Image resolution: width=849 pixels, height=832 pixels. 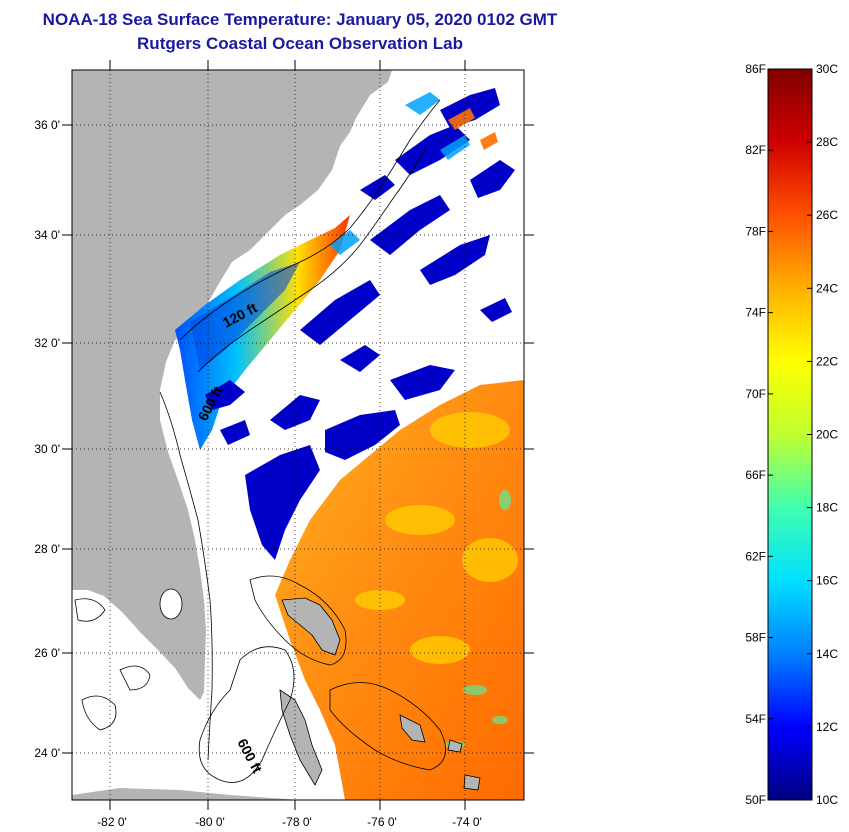 What do you see at coordinates (755, 150) in the screenshot?
I see `fahrenheit-label: 82F` at bounding box center [755, 150].